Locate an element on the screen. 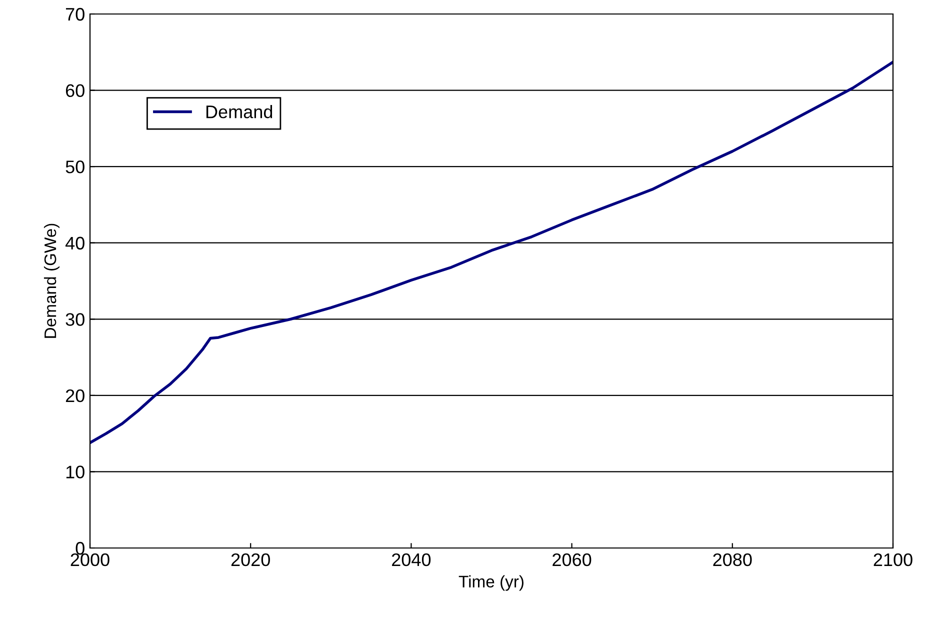  y-tick-label: 10 is located at coordinates (75, 472).